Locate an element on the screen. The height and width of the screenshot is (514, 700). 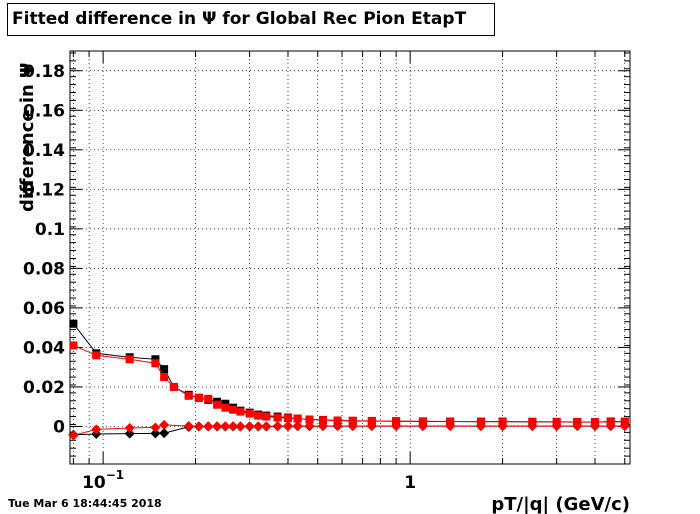
y-tick-label: 0 is located at coordinates (59, 427).